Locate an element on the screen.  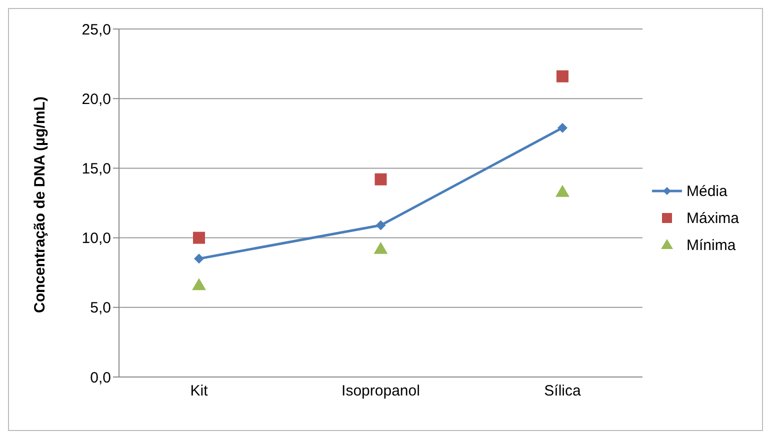
legend-label: Média is located at coordinates (707, 191).